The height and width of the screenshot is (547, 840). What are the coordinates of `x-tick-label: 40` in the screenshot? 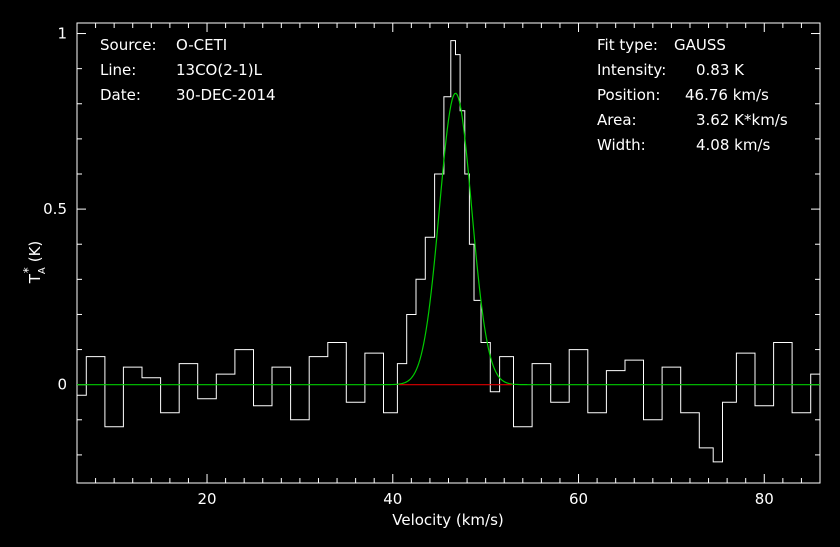 It's located at (392, 499).